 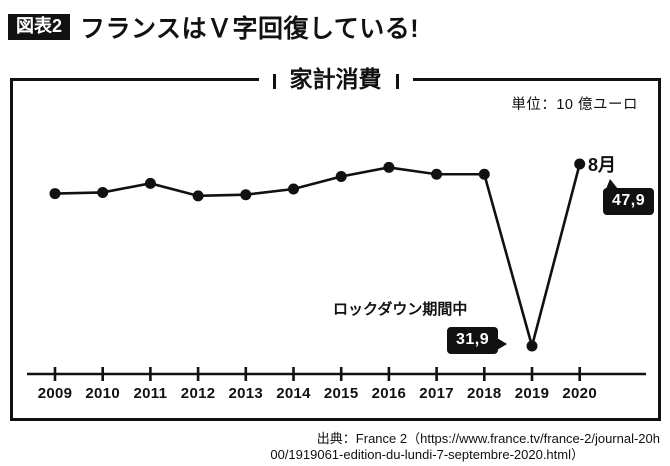 What do you see at coordinates (532, 393) in the screenshot?
I see `x-tick-label: 2019` at bounding box center [532, 393].